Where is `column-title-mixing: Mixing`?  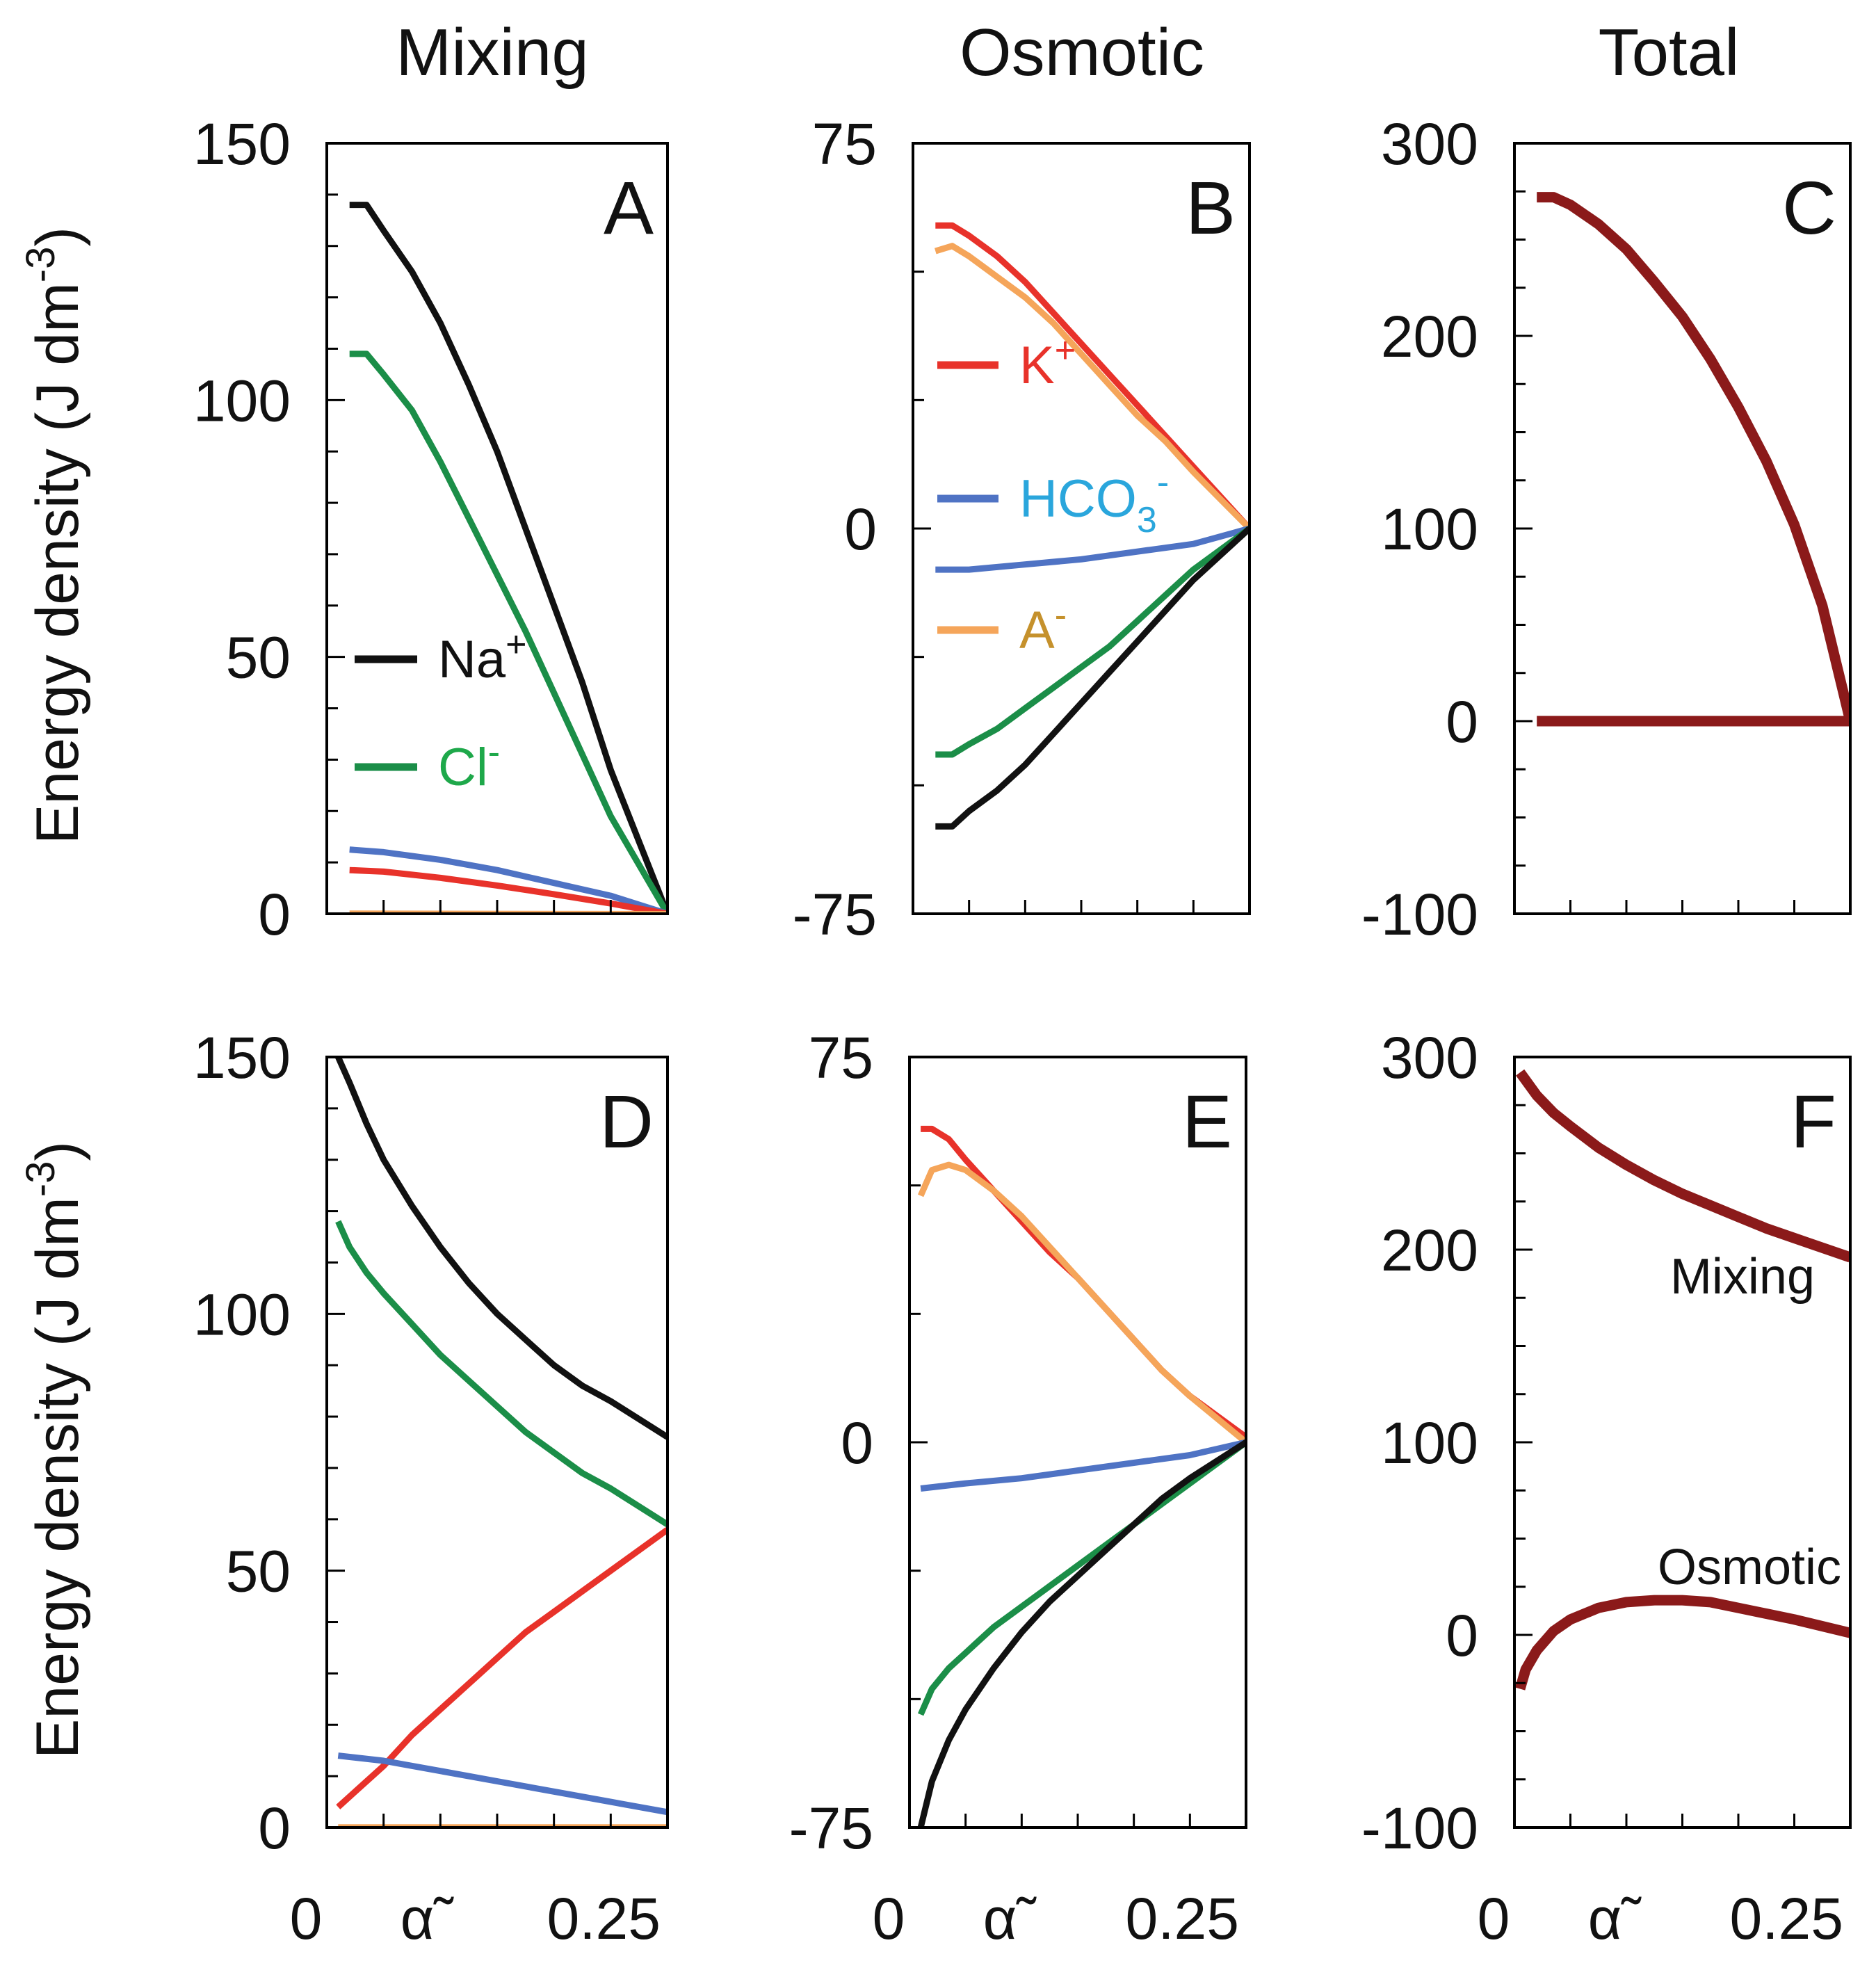 column-title-mixing: Mixing is located at coordinates (492, 52).